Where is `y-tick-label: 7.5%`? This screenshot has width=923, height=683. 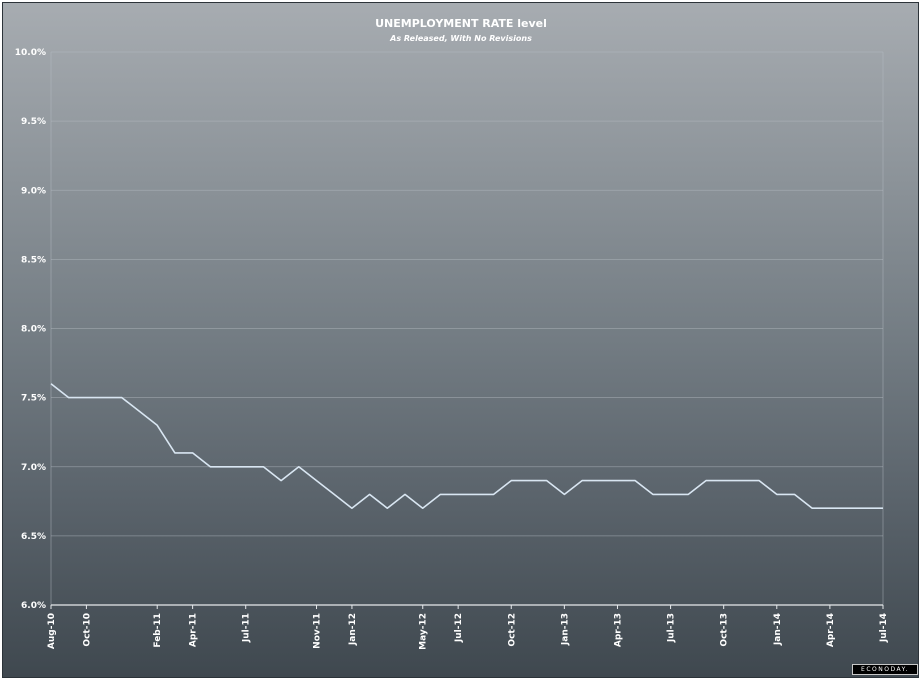
y-tick-label: 7.5% is located at coordinates (33, 399).